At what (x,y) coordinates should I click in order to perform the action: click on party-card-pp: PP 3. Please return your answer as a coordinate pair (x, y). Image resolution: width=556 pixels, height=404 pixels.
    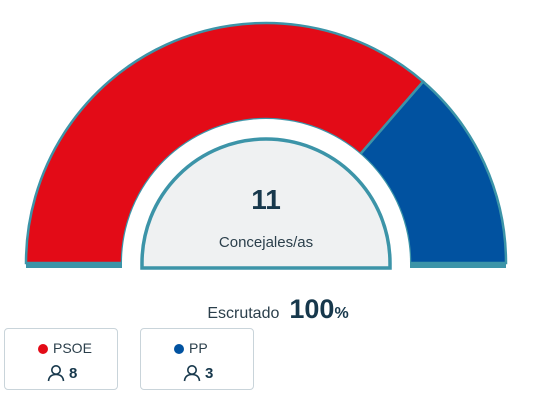
    Looking at the image, I should click on (197, 359).